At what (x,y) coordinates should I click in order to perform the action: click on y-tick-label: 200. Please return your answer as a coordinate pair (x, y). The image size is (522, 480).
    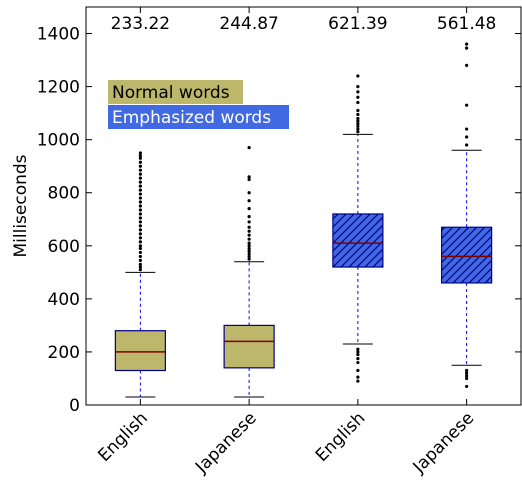
    Looking at the image, I should click on (64, 353).